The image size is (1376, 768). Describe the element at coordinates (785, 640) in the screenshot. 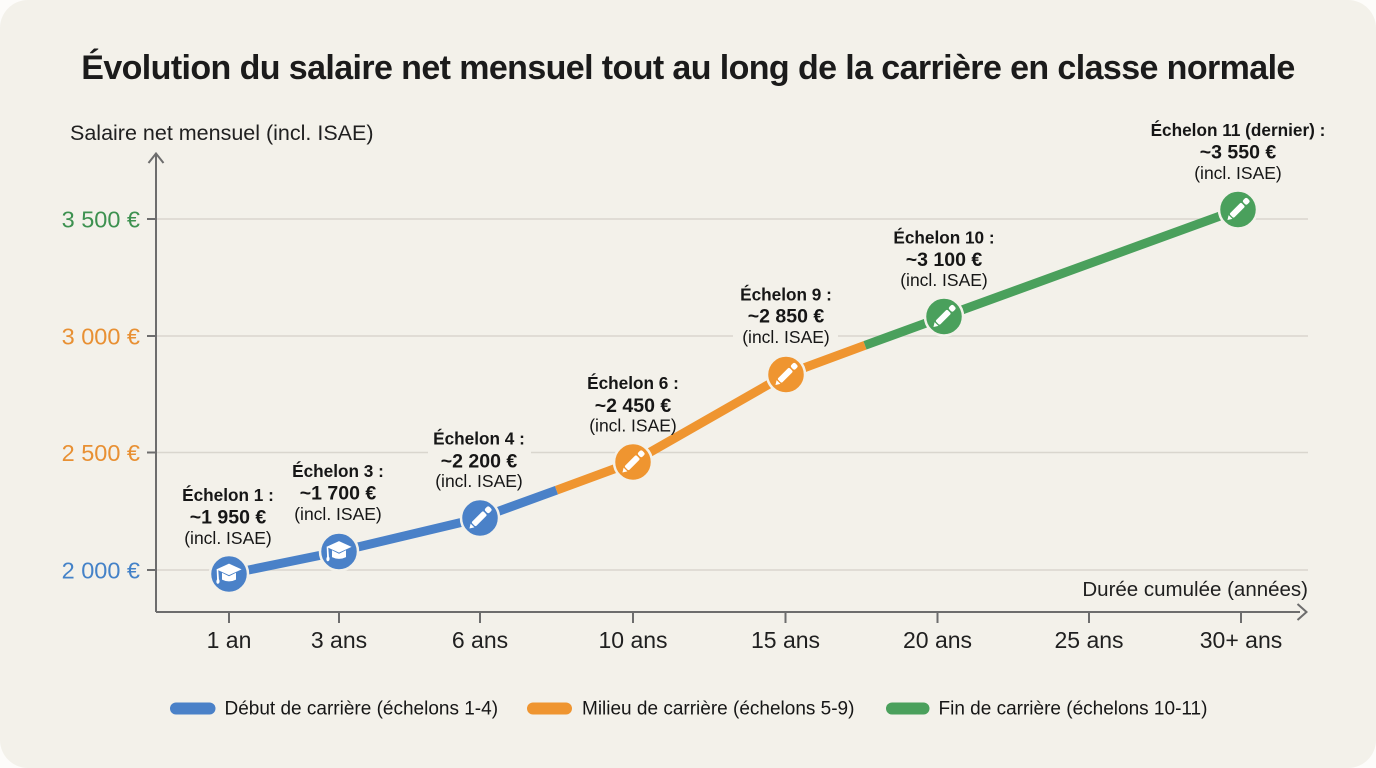

I see `svg-text: 15 ans` at that location.